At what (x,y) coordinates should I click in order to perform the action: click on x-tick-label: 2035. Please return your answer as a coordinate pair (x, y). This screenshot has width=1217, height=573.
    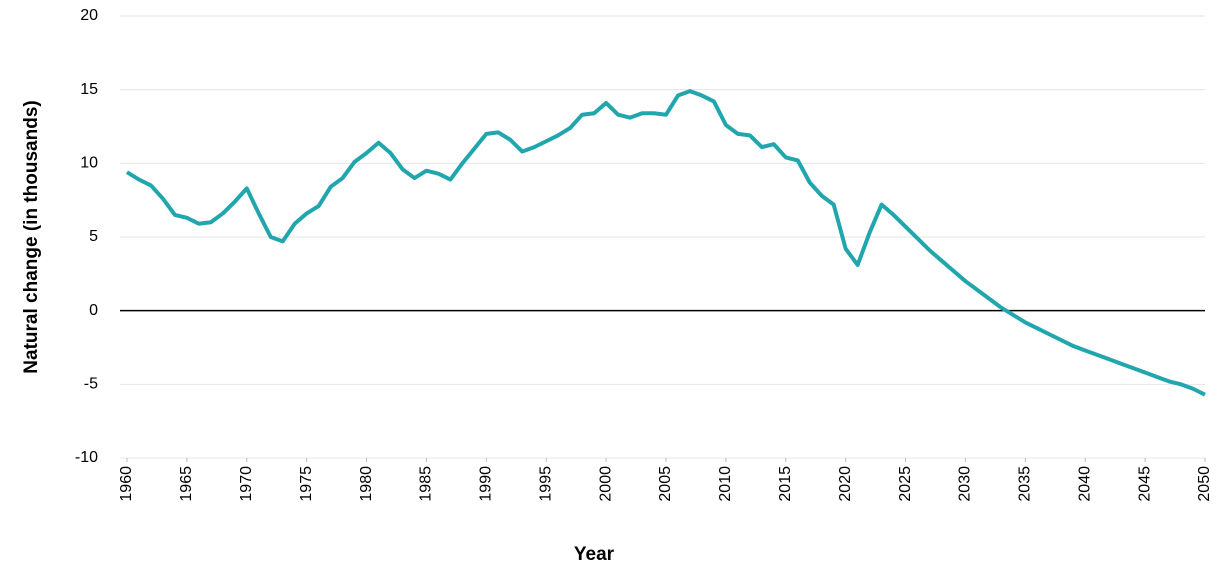
    Looking at the image, I should click on (1025, 484).